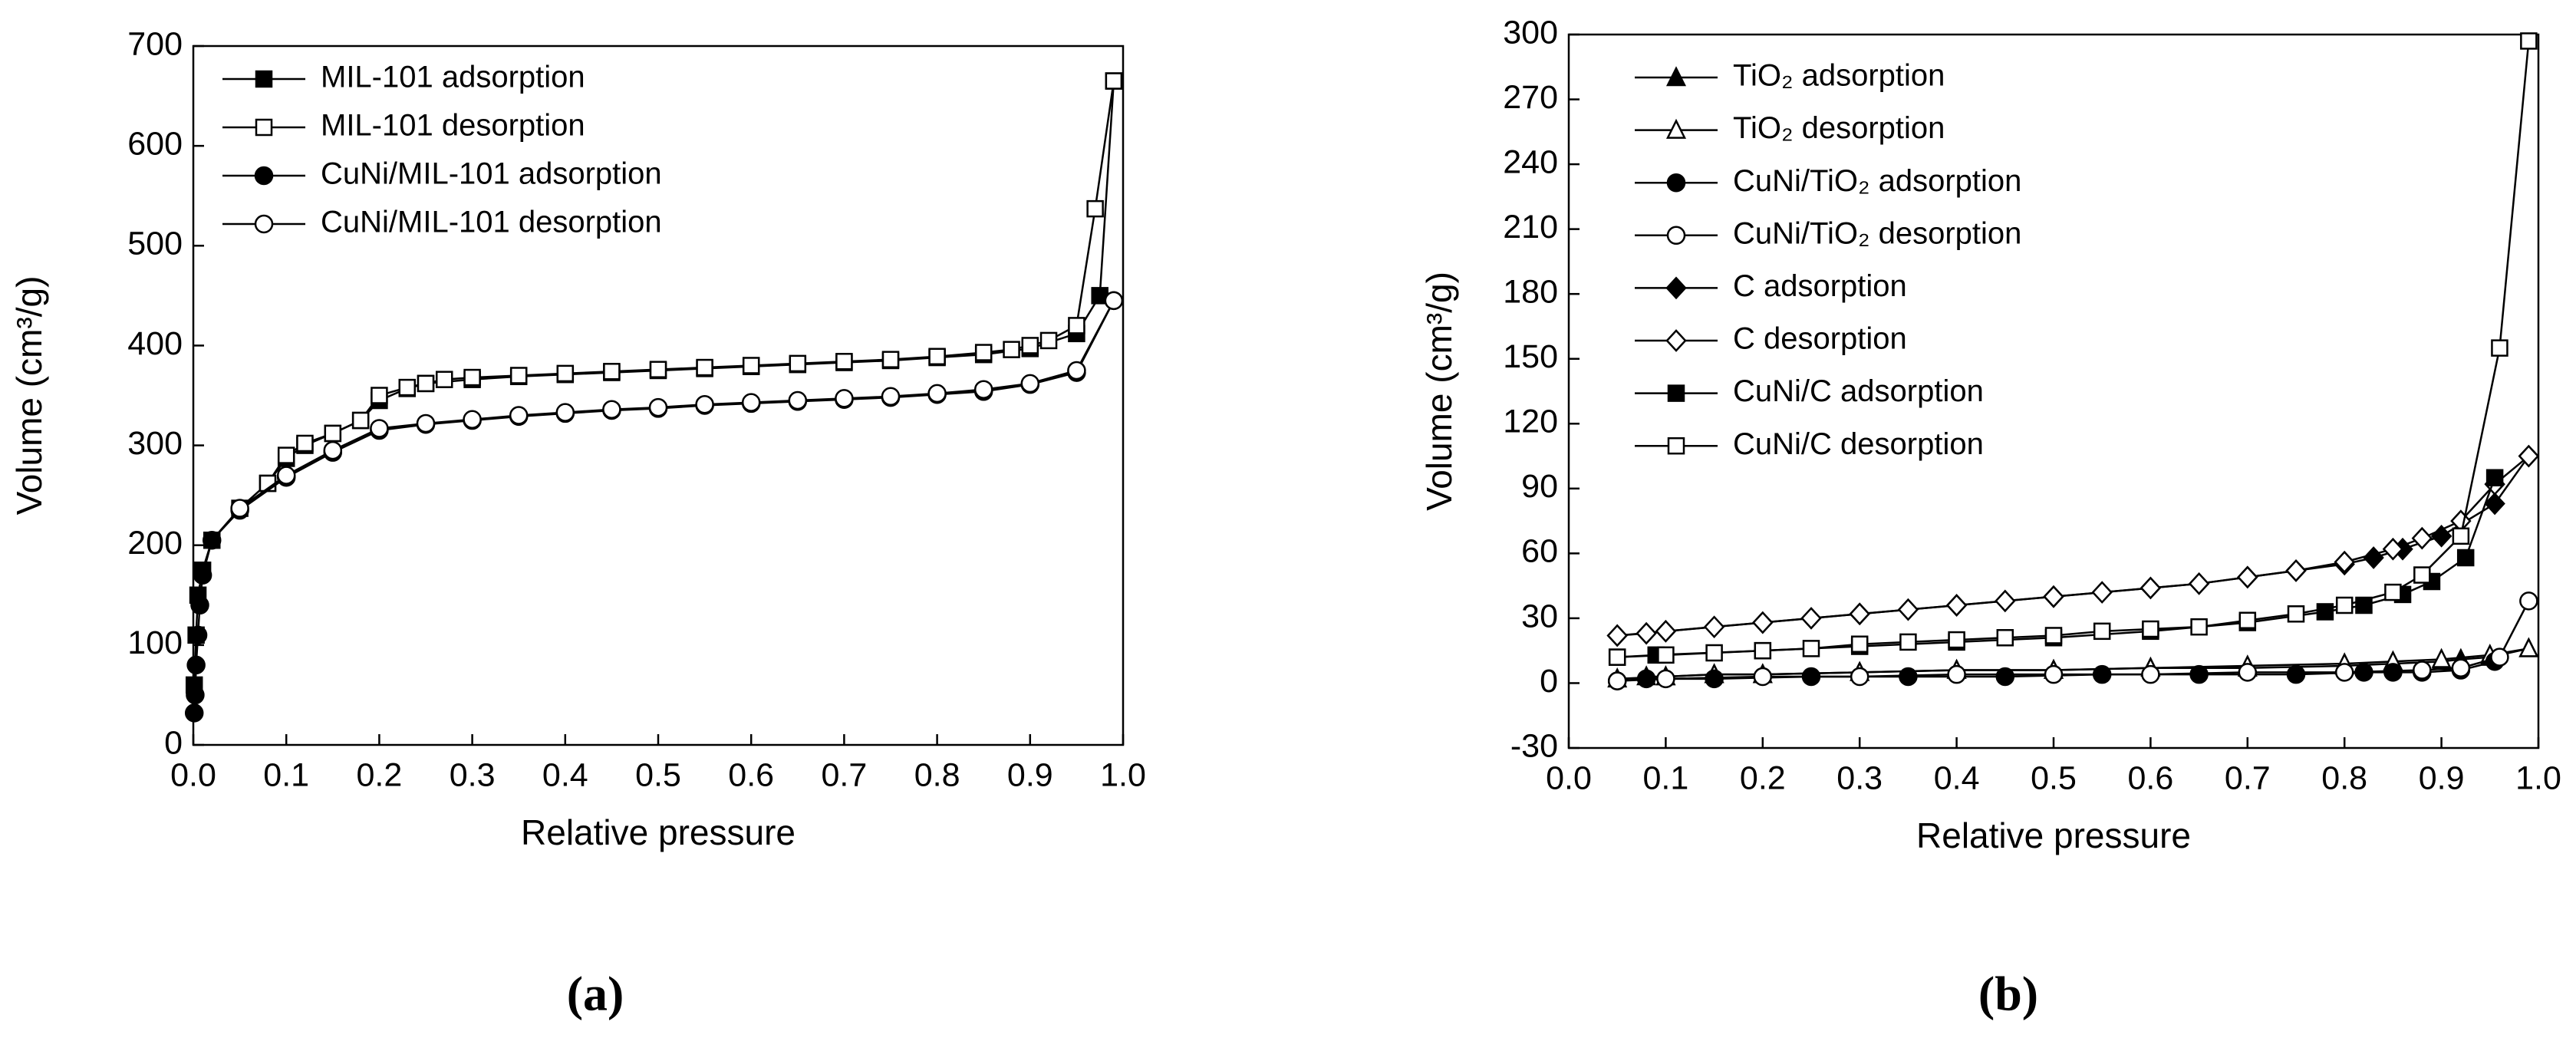 Image resolution: width=2576 pixels, height=1051 pixels. What do you see at coordinates (1539, 486) in the screenshot?
I see `y-tick-label: 90` at bounding box center [1539, 486].